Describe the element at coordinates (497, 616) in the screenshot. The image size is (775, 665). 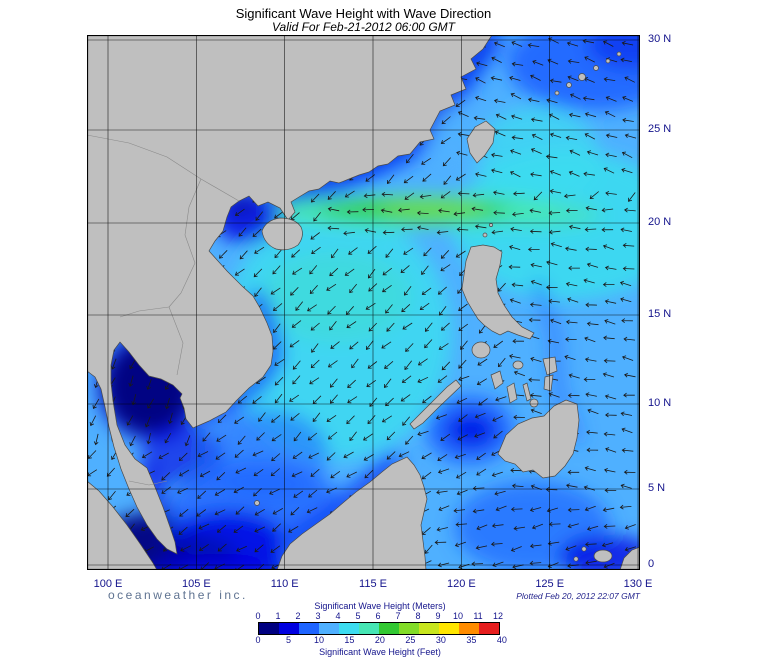
I see `meters-tick: 12` at that location.